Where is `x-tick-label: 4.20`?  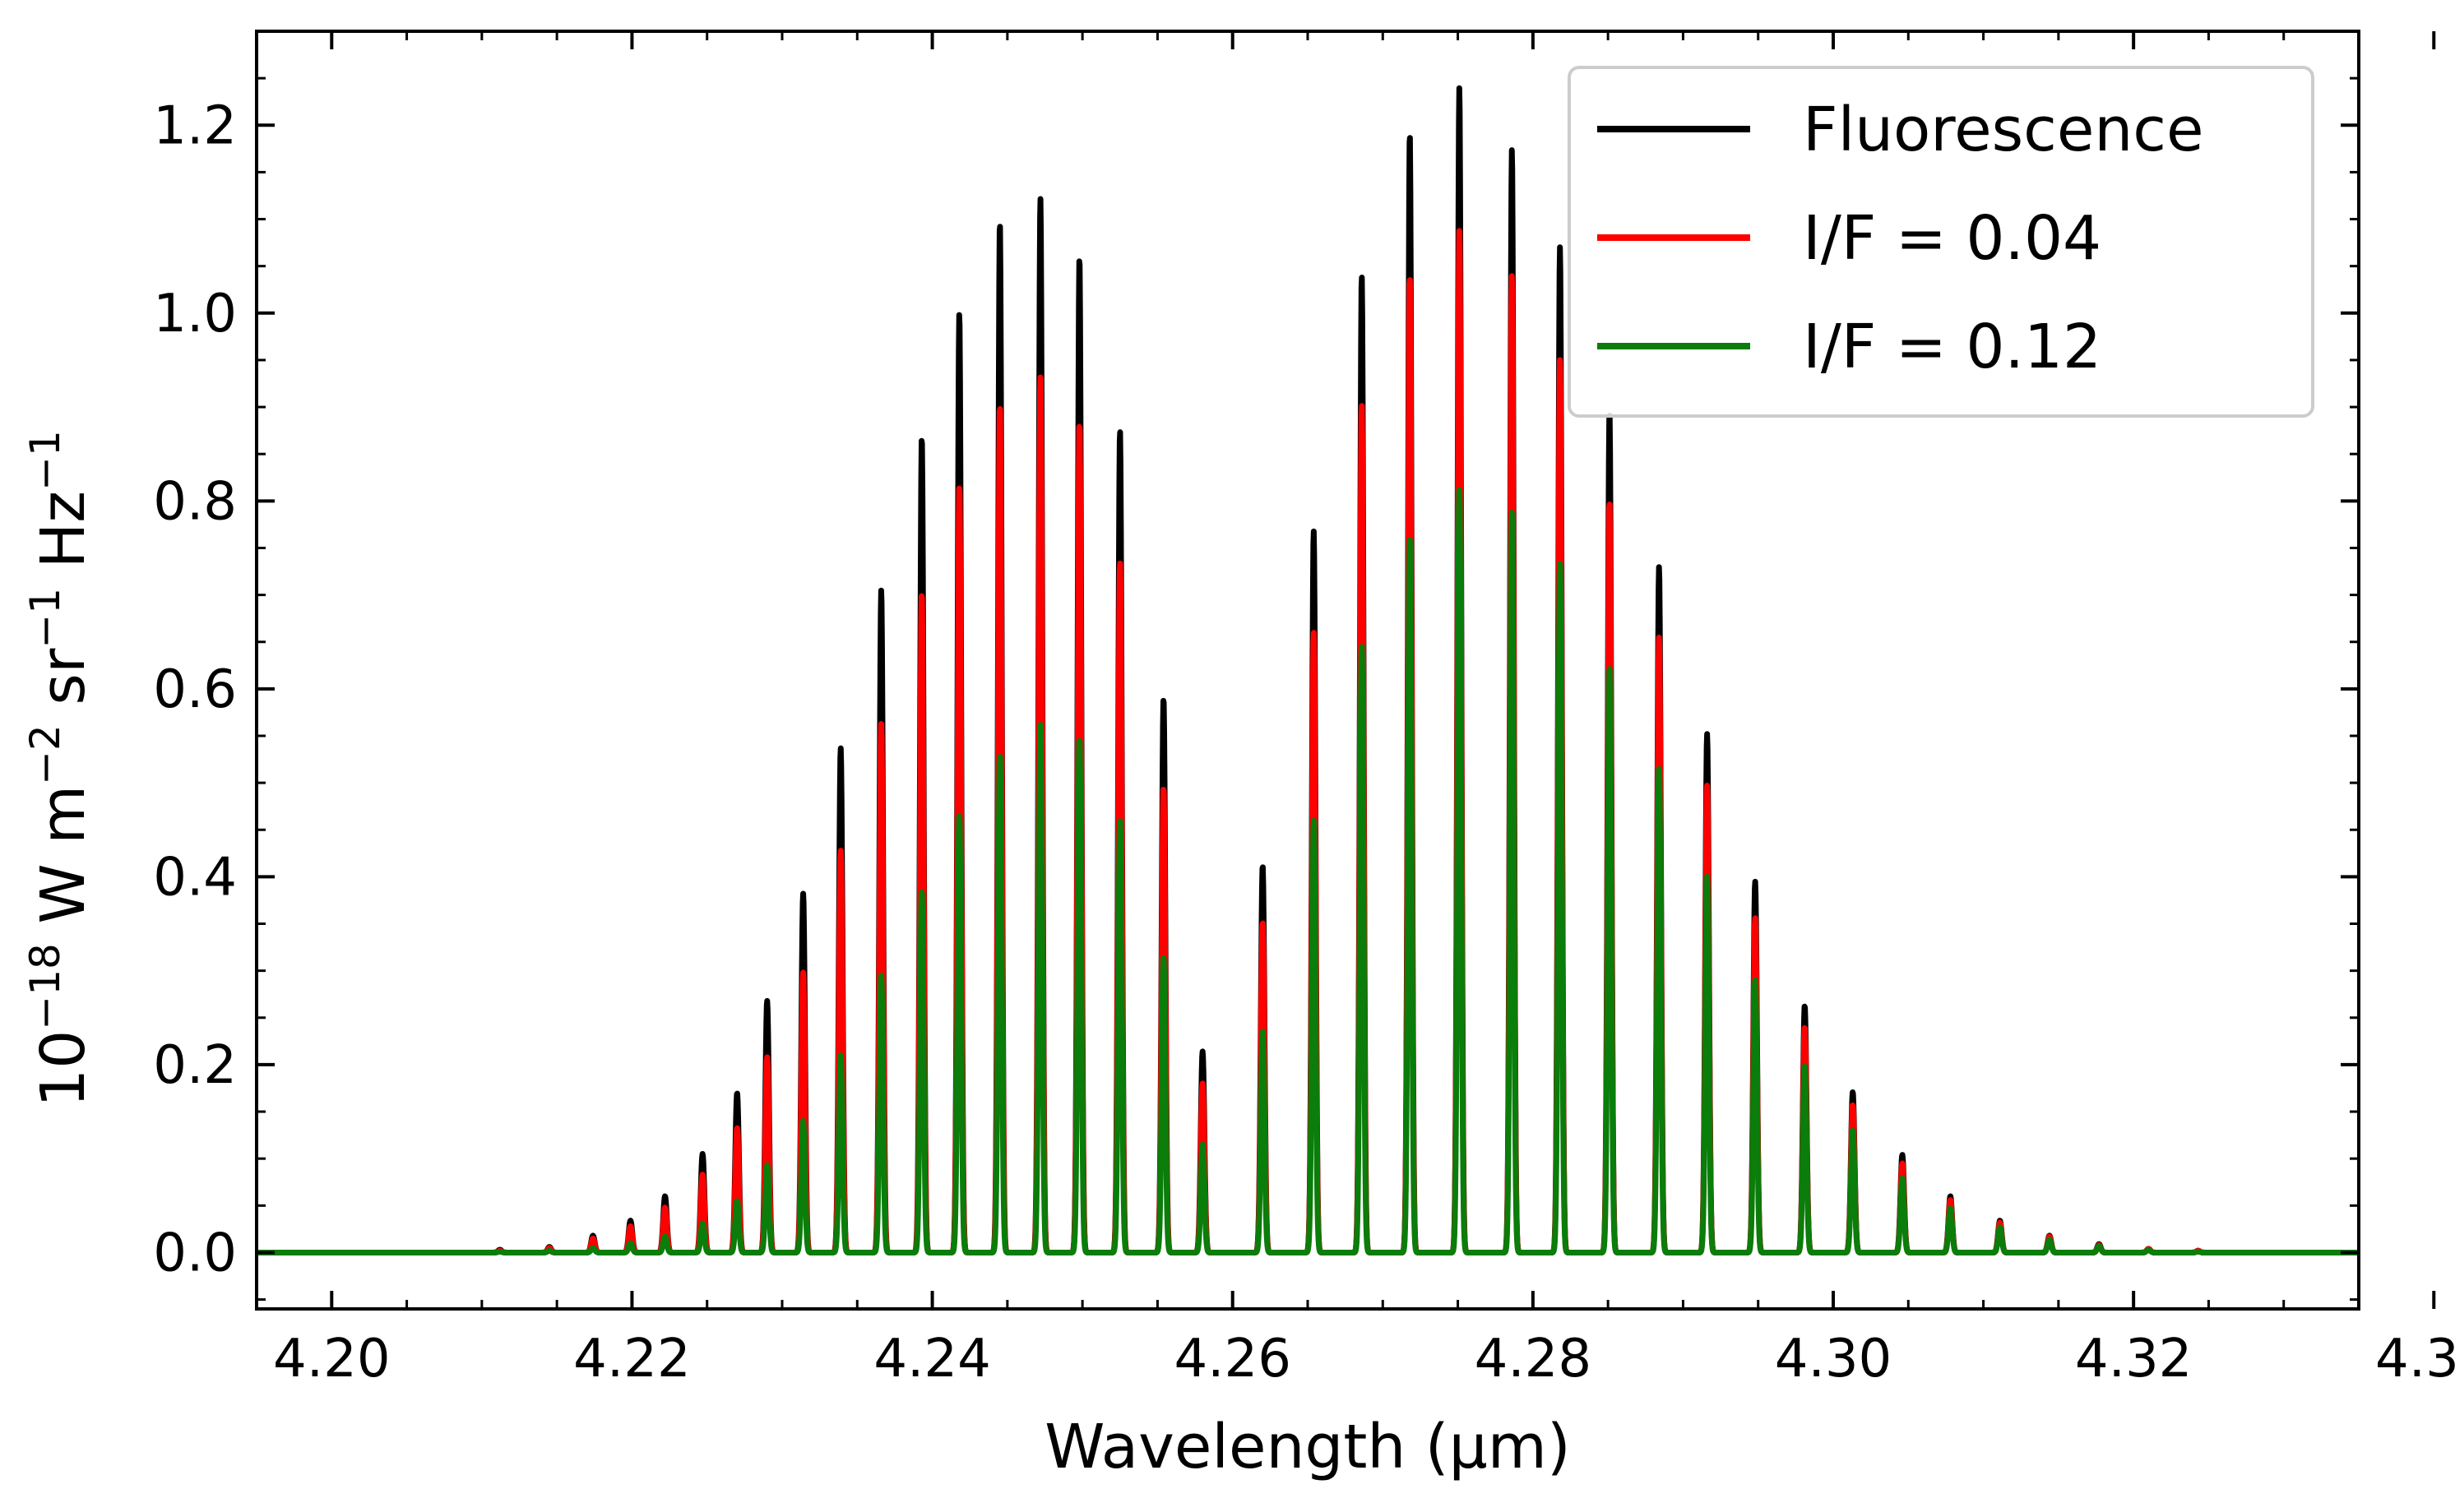
x-tick-label: 4.20 is located at coordinates (332, 1359).